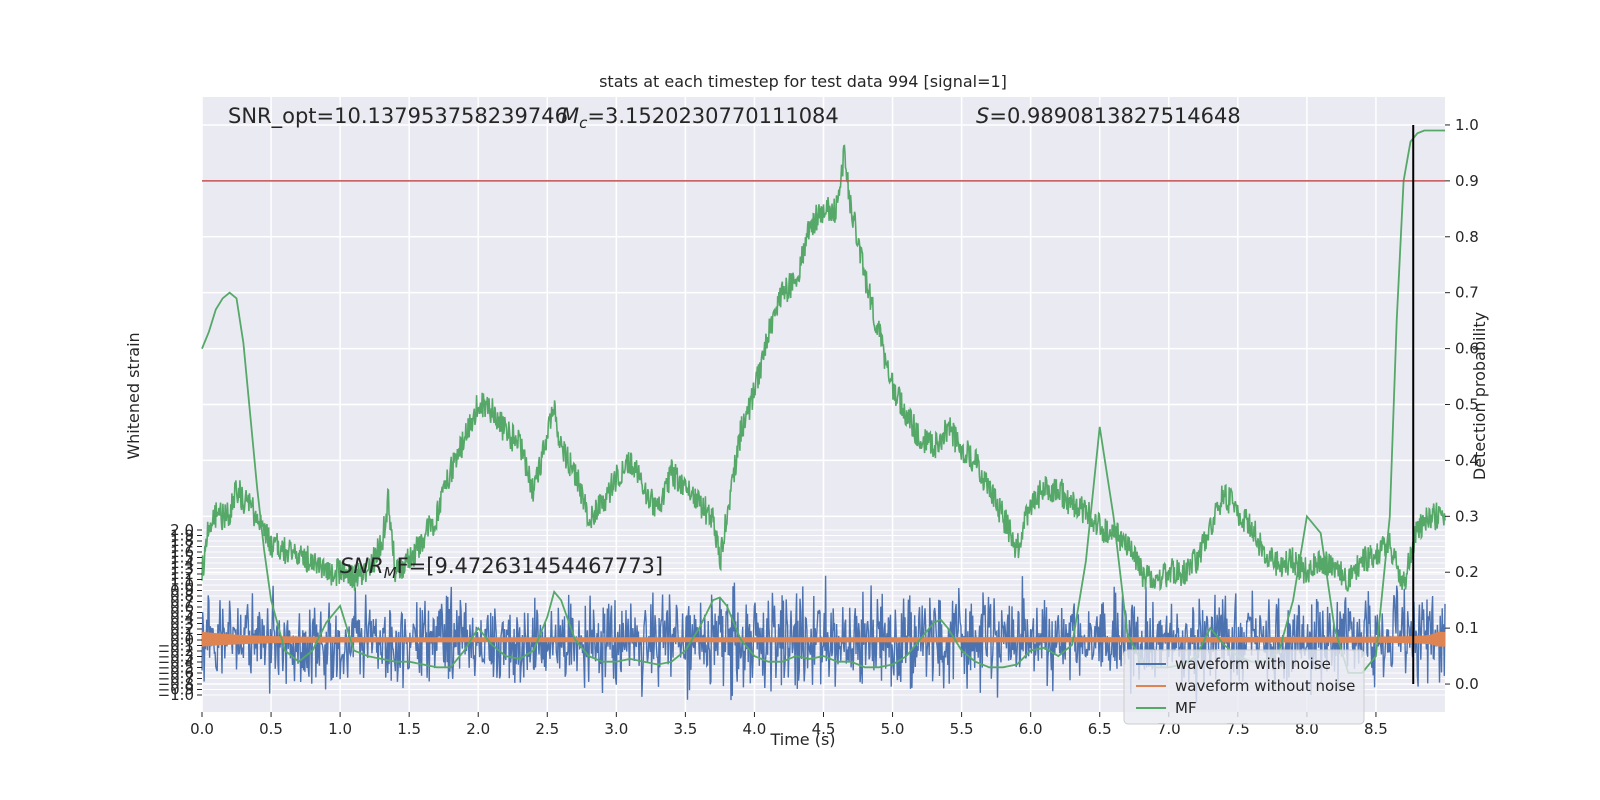 Image resolution: width=1600 pixels, height=800 pixels. Describe the element at coordinates (182, 618) in the screenshot. I see `left-tick-label: 0.4` at that location.